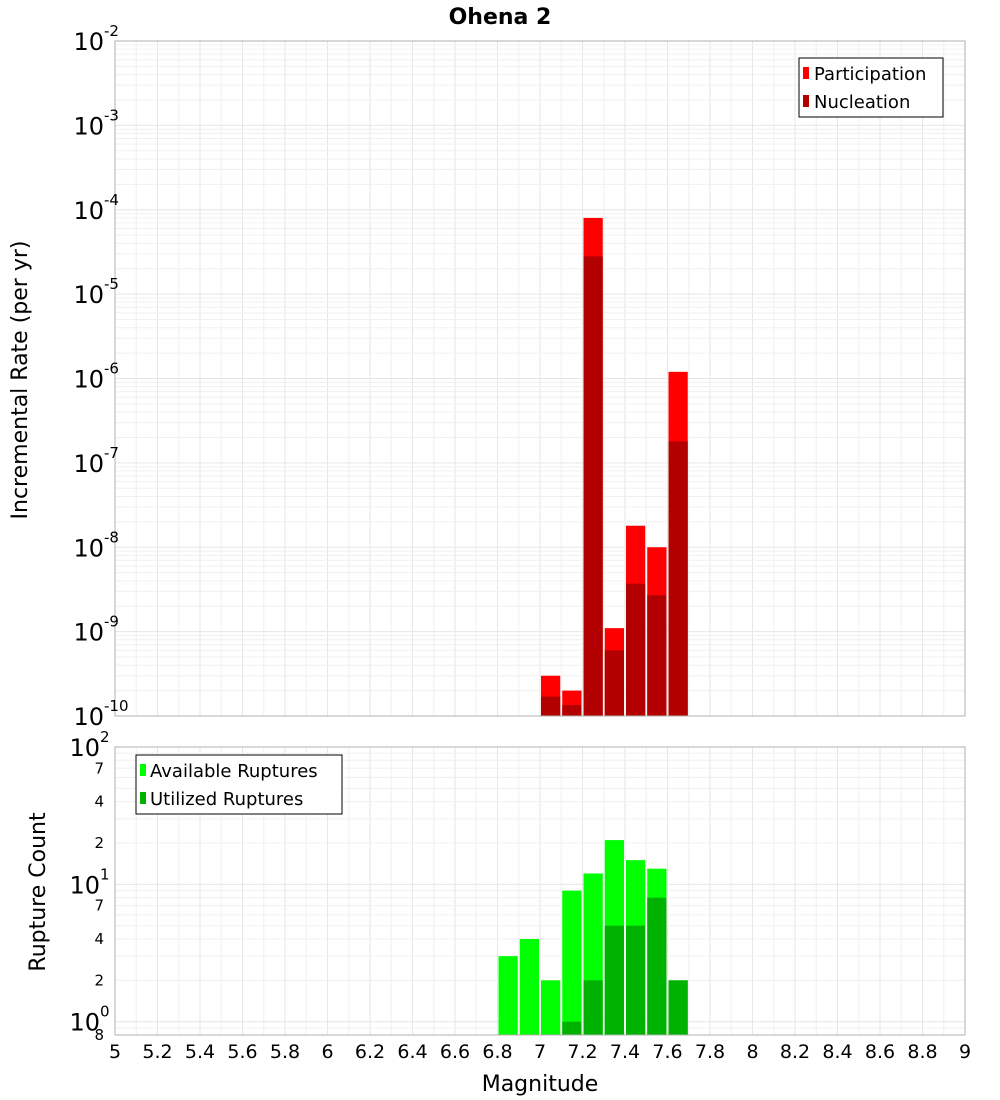 The width and height of the screenshot is (1000, 1100). Describe the element at coordinates (242, 1052) in the screenshot. I see `x-tick-label: 5.6` at that location.